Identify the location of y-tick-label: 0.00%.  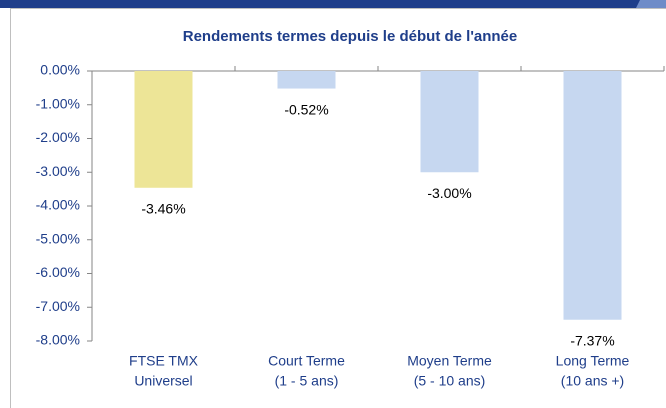
(60, 70).